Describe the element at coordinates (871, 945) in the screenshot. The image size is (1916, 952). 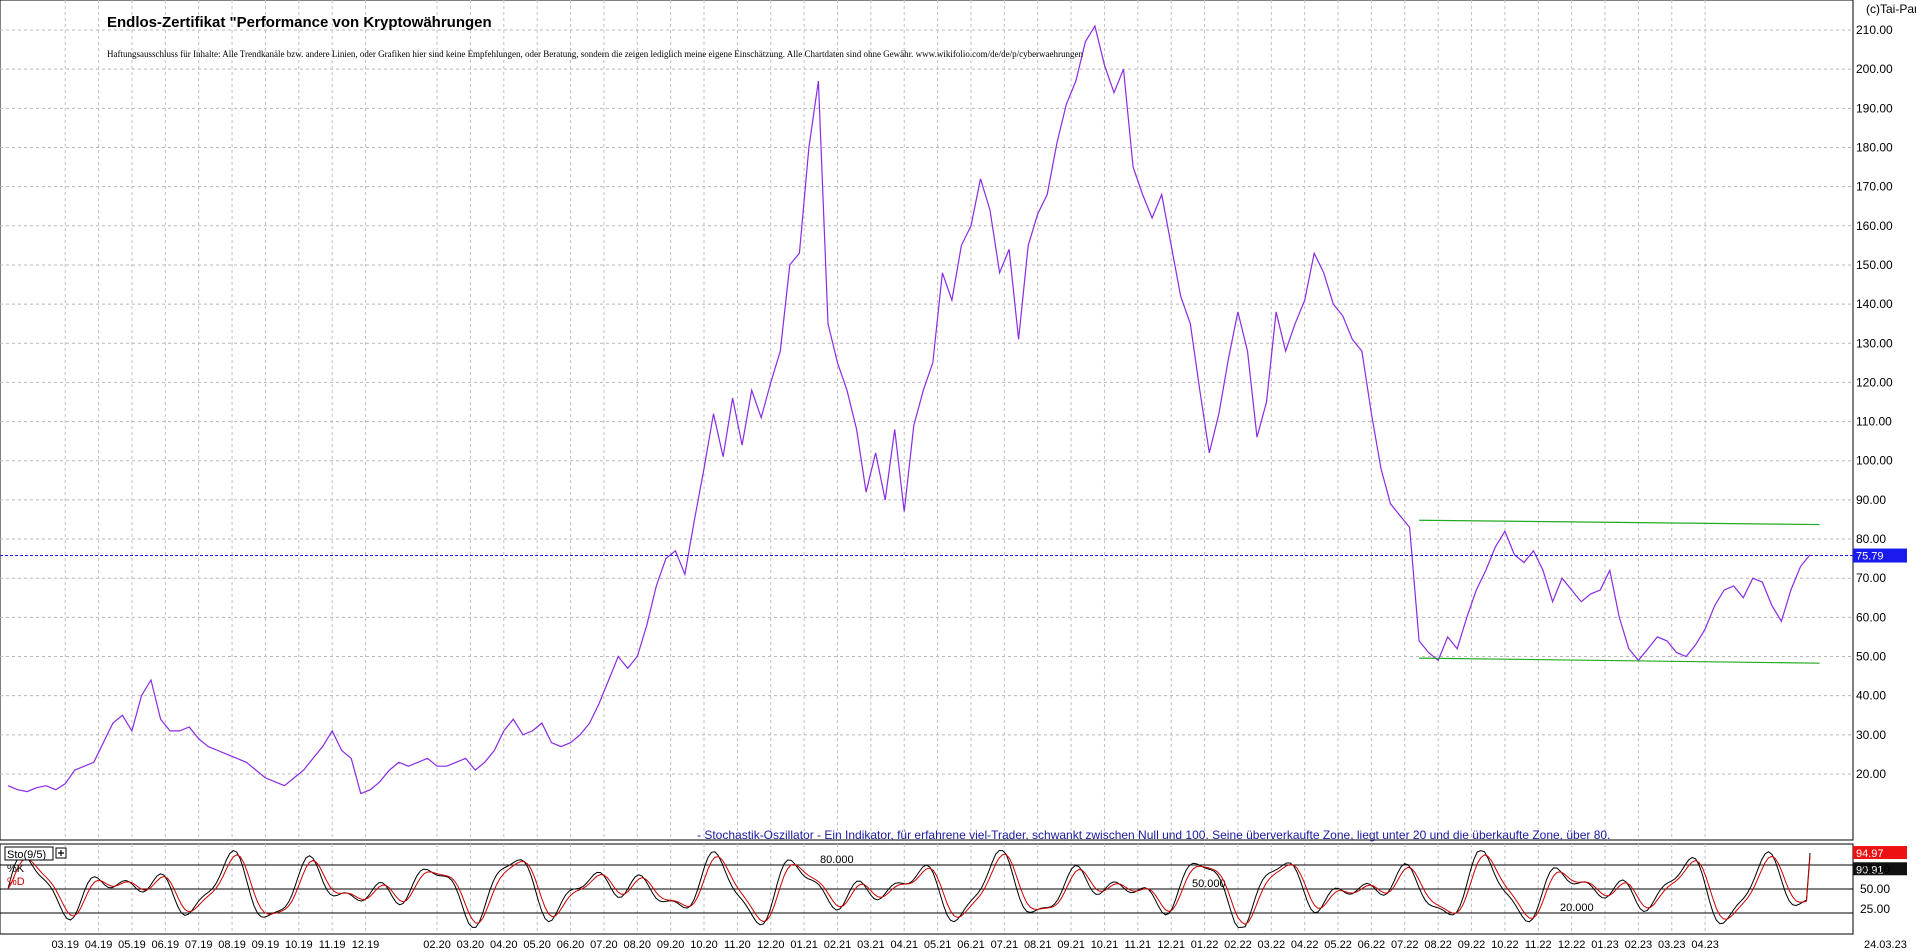
I see `x-tick-label: 03.21` at that location.